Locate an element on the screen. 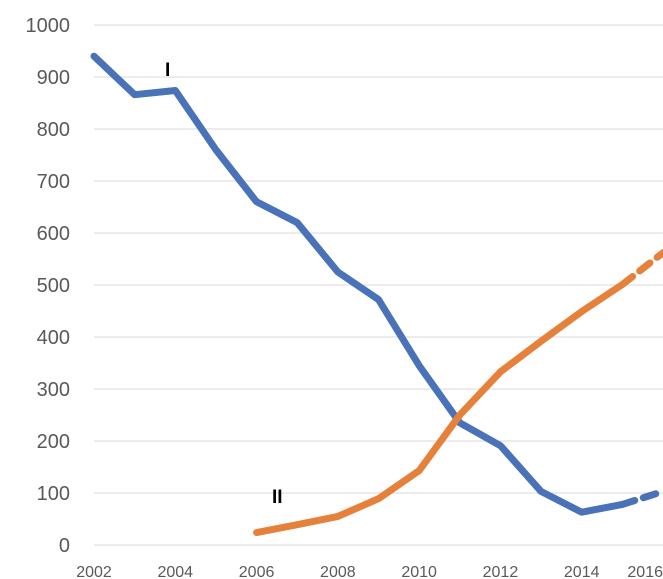 Image resolution: width=663 pixels, height=579 pixels. x-tick-label-2004: 2004 is located at coordinates (175, 571).